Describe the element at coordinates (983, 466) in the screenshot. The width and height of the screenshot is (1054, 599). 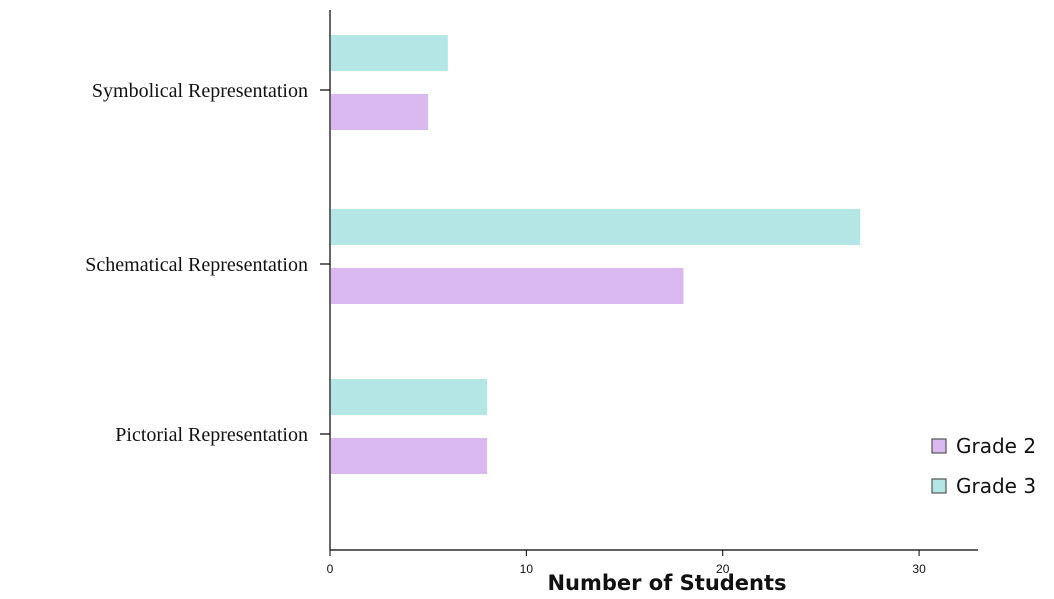
I see `legend: Grade 2 Grade 3` at that location.